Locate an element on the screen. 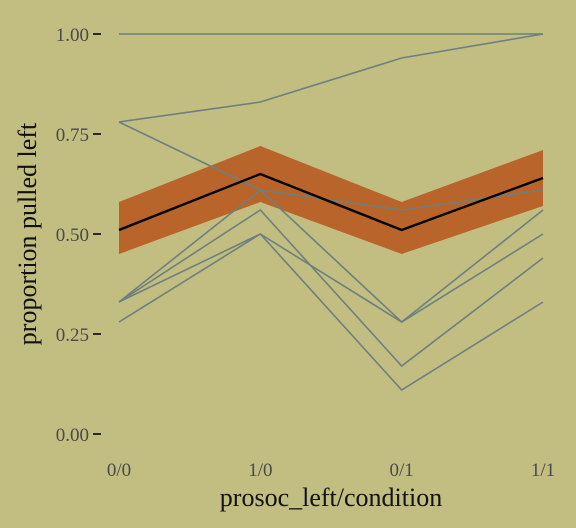 Image resolution: width=576 pixels, height=528 pixels. mean-series-line is located at coordinates (331, 202).